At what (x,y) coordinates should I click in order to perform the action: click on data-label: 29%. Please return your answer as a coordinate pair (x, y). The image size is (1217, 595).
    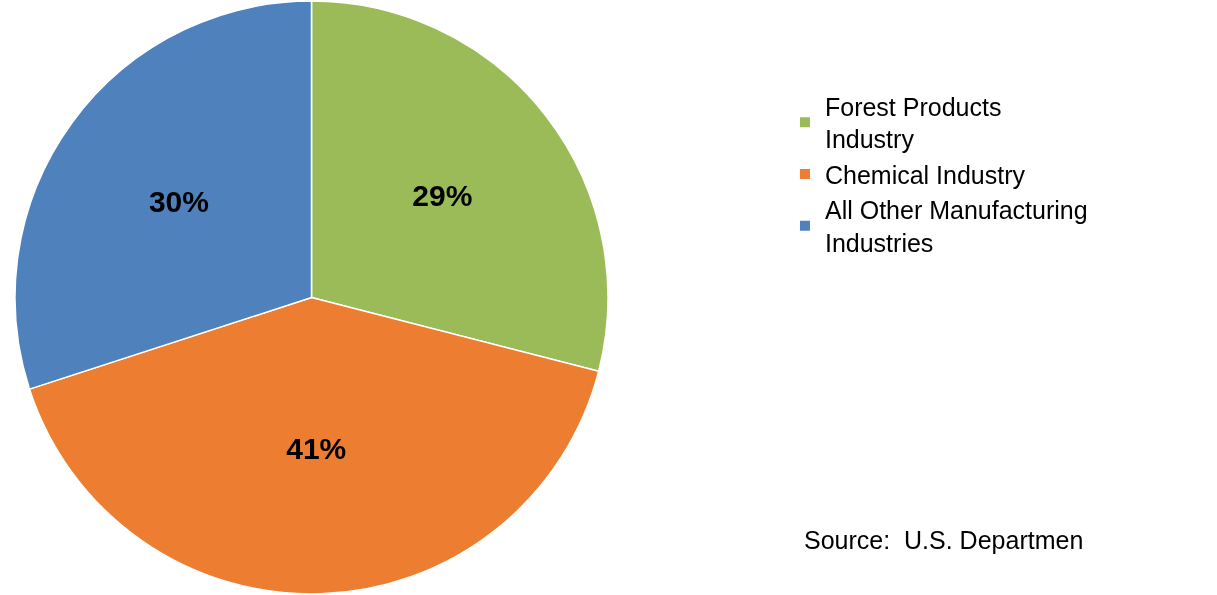
    Looking at the image, I should click on (442, 196).